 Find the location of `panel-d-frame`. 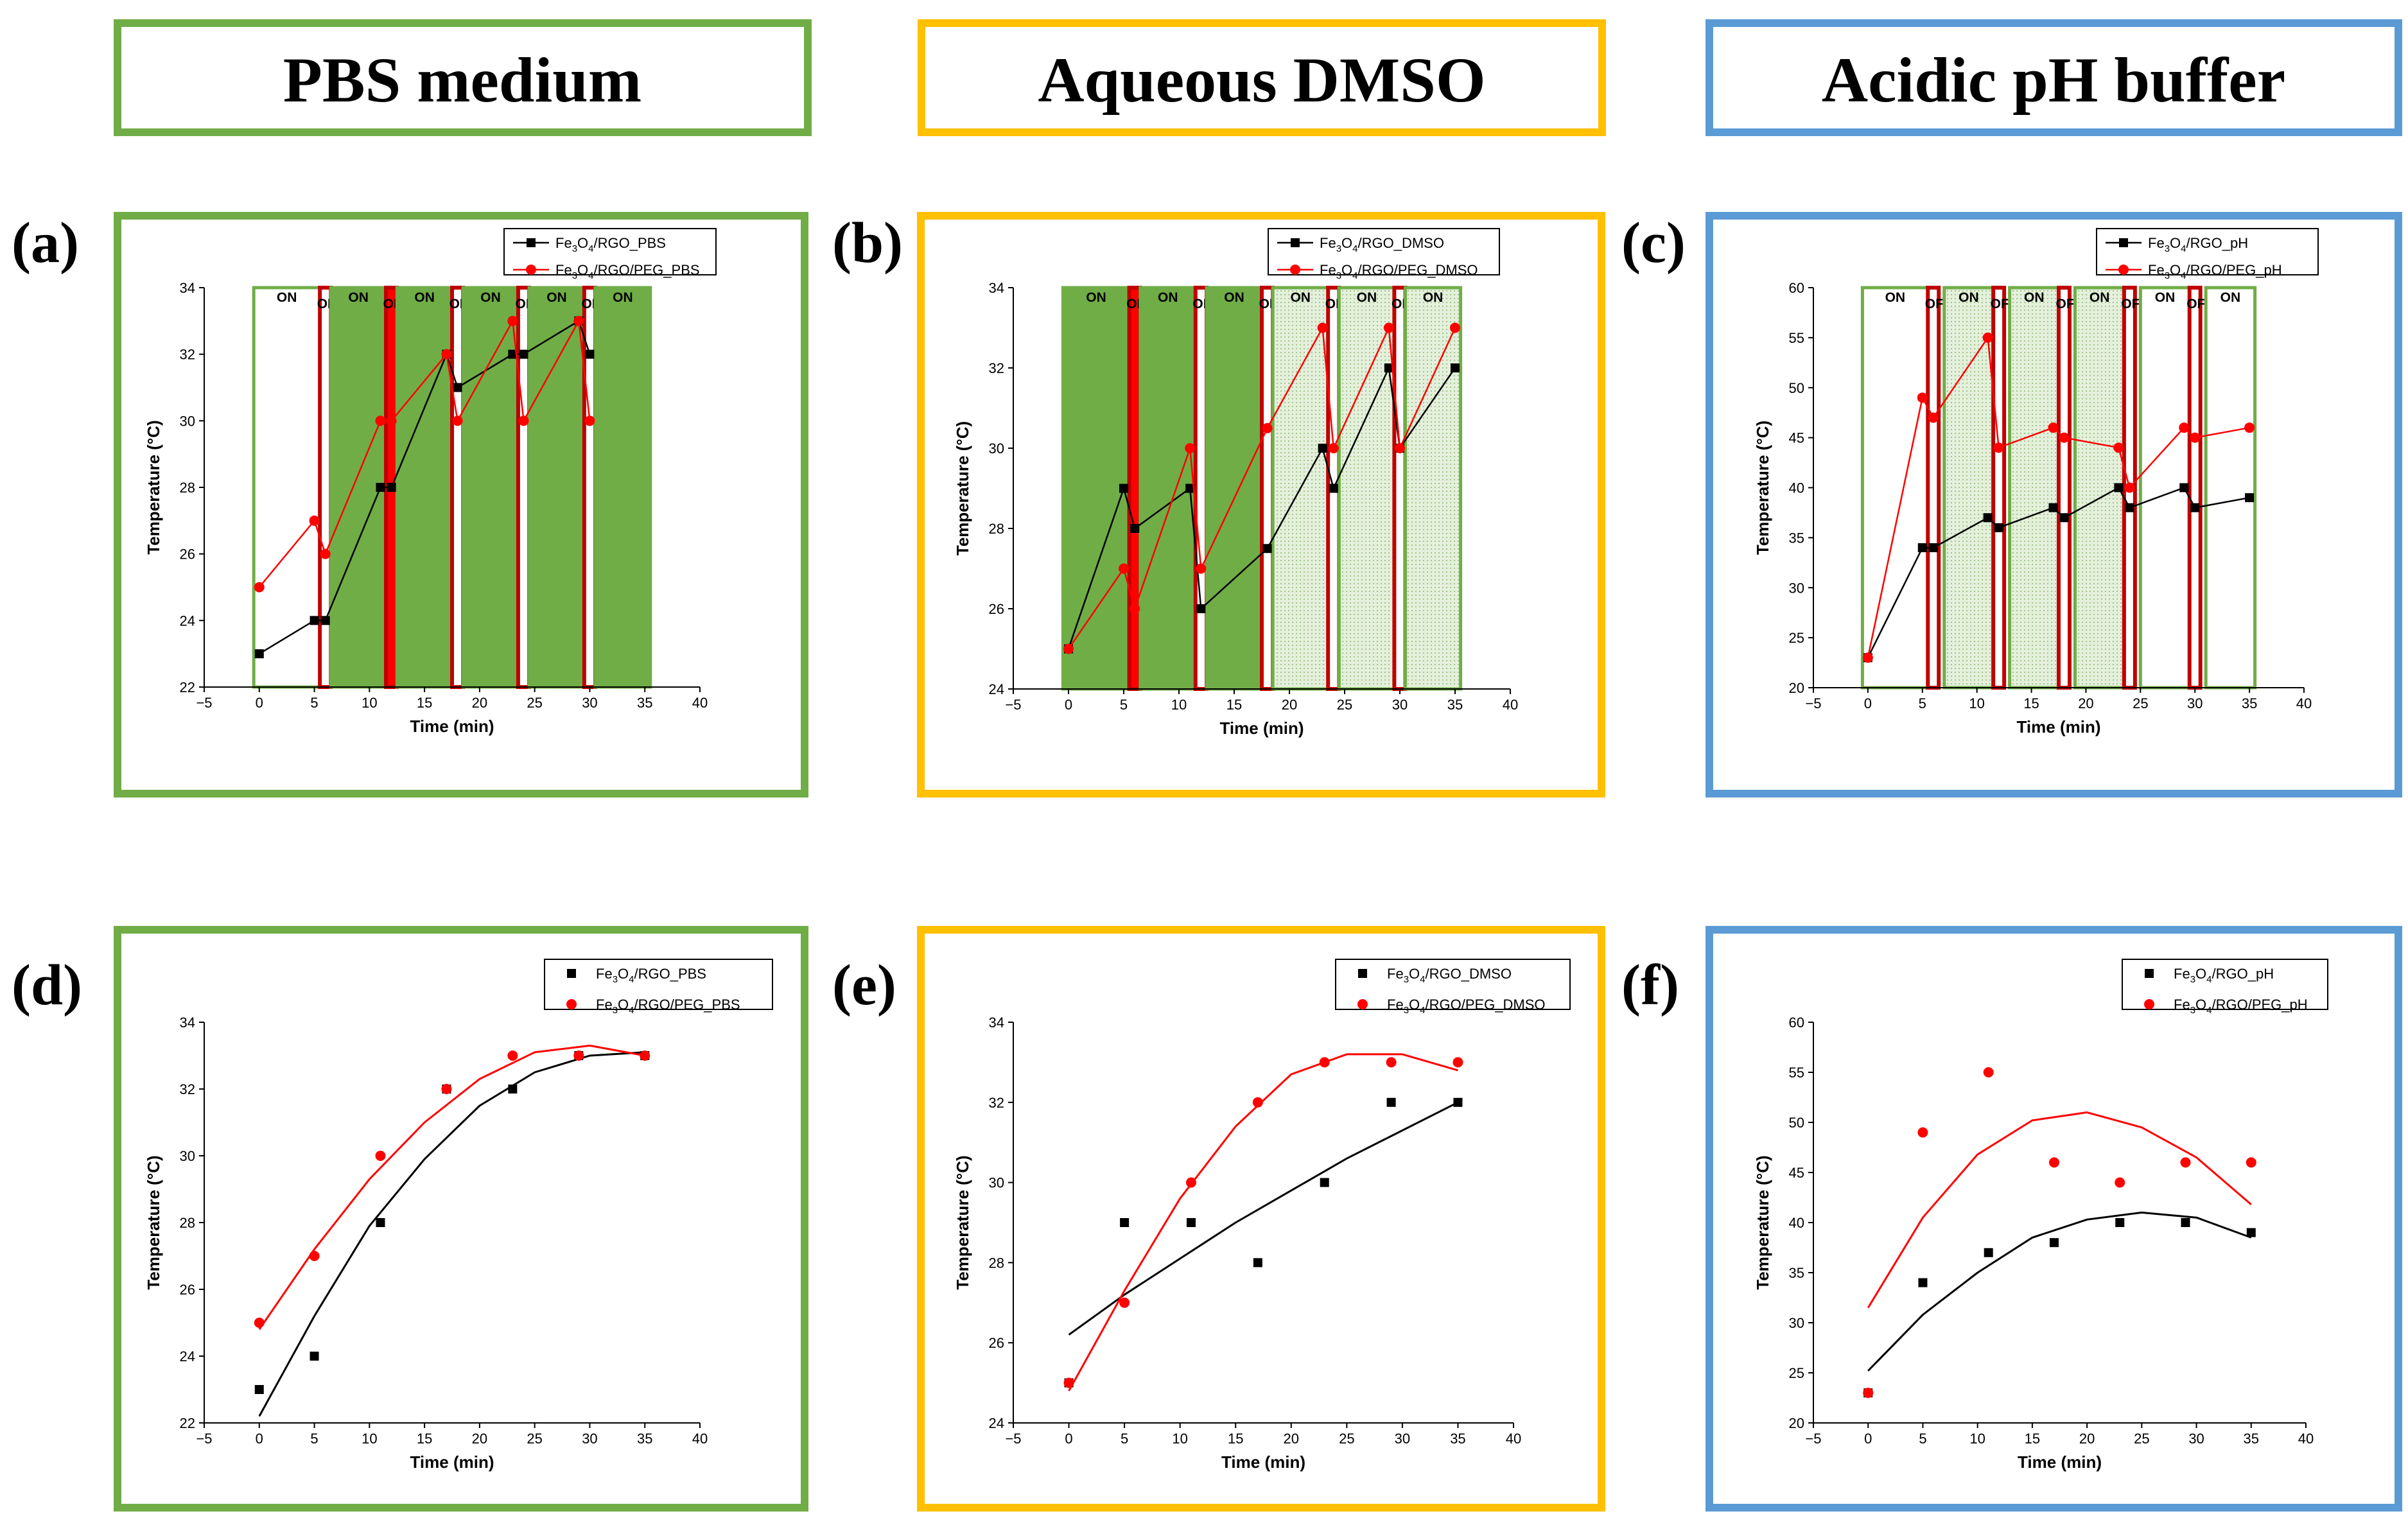

panel-d-frame is located at coordinates (461, 1219).